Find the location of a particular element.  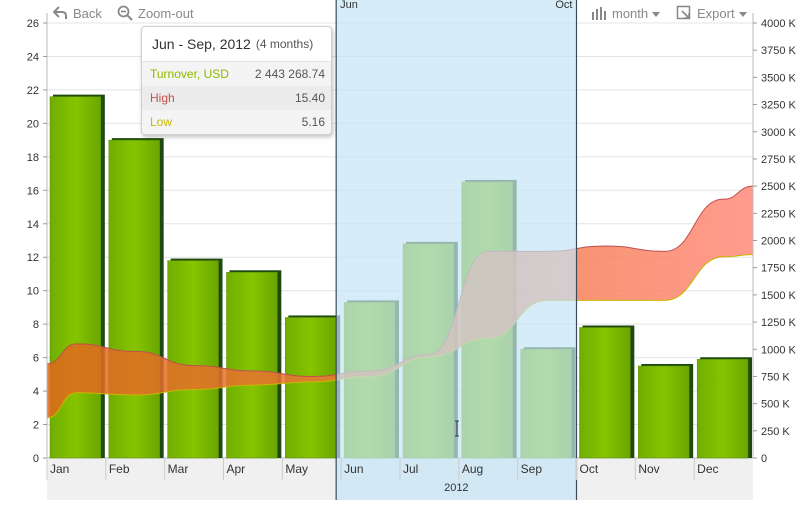

back-arrow-icon is located at coordinates (59, 12).